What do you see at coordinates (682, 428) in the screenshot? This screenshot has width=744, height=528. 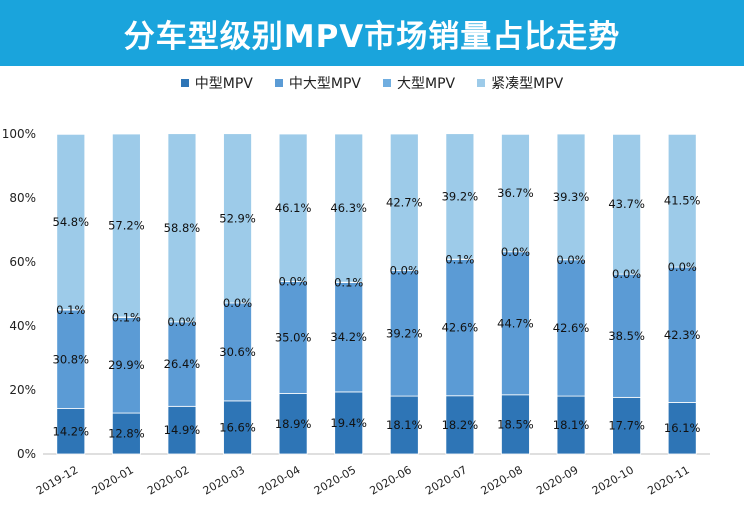 I see `data-label: 16.1%` at bounding box center [682, 428].